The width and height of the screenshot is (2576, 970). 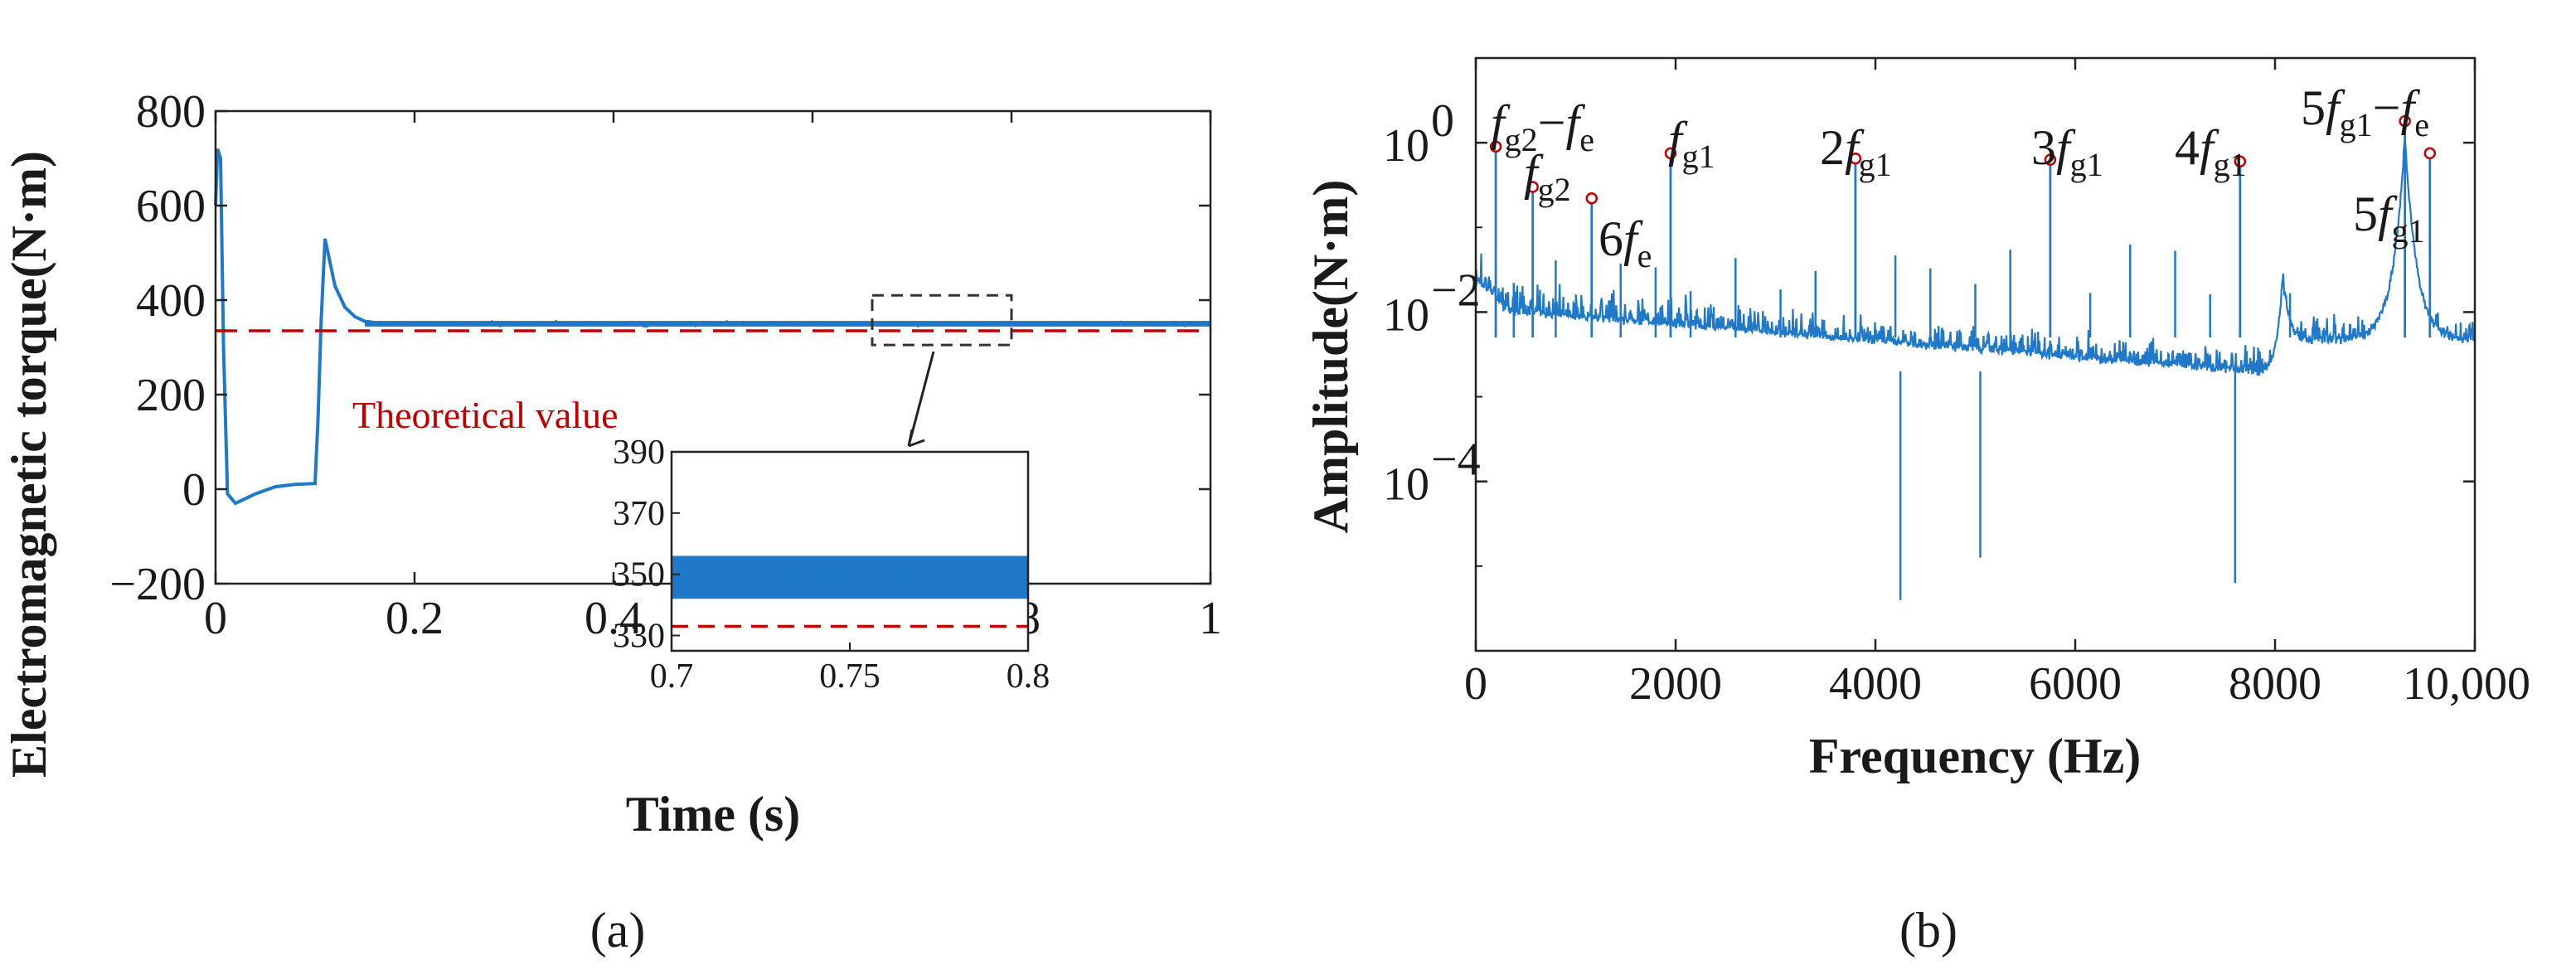 I want to click on inset-y-tick-label: 370, so click(x=639, y=514).